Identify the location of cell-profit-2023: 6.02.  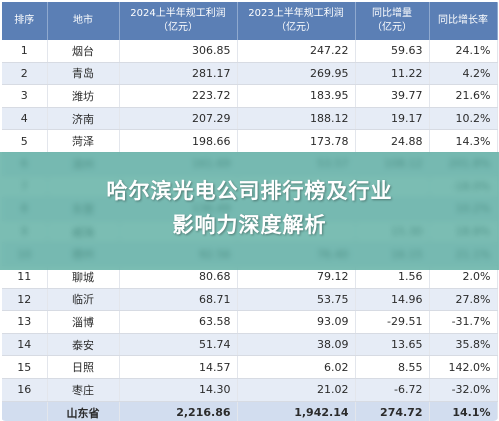
(296, 367).